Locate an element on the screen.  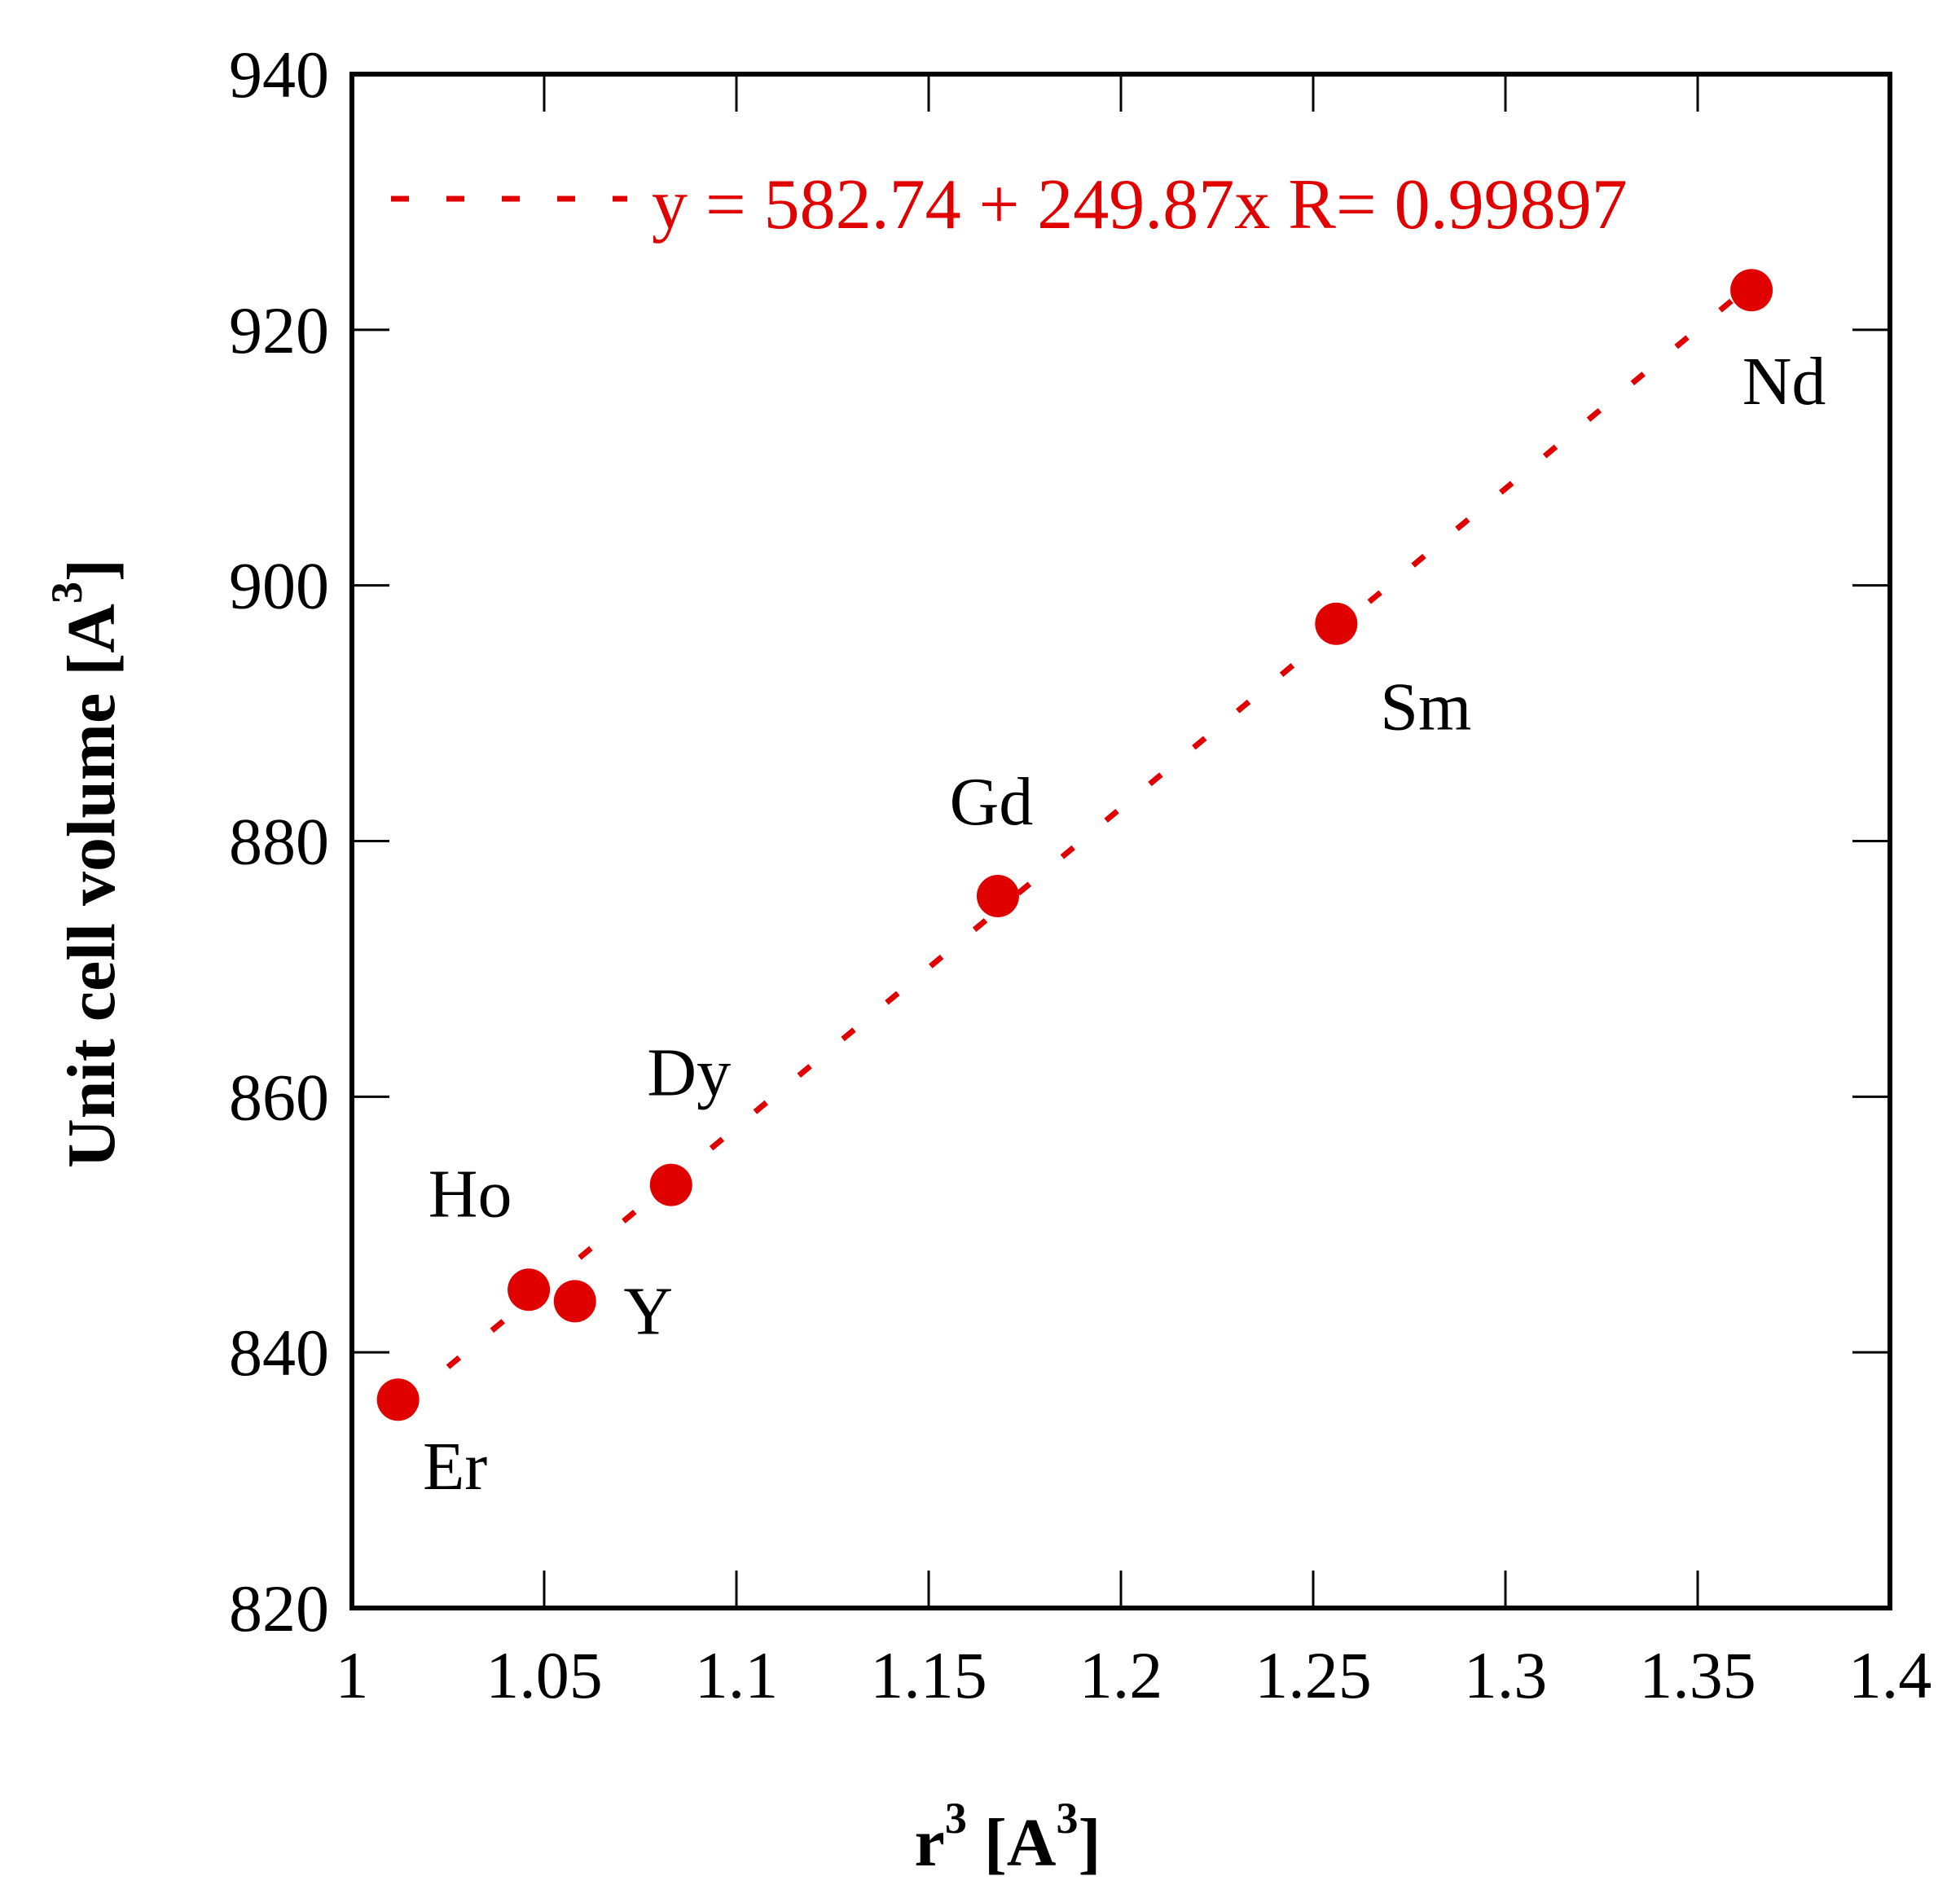
legend: y = 582.74 + 249.87x R= 0.99897 is located at coordinates (1009, 204).